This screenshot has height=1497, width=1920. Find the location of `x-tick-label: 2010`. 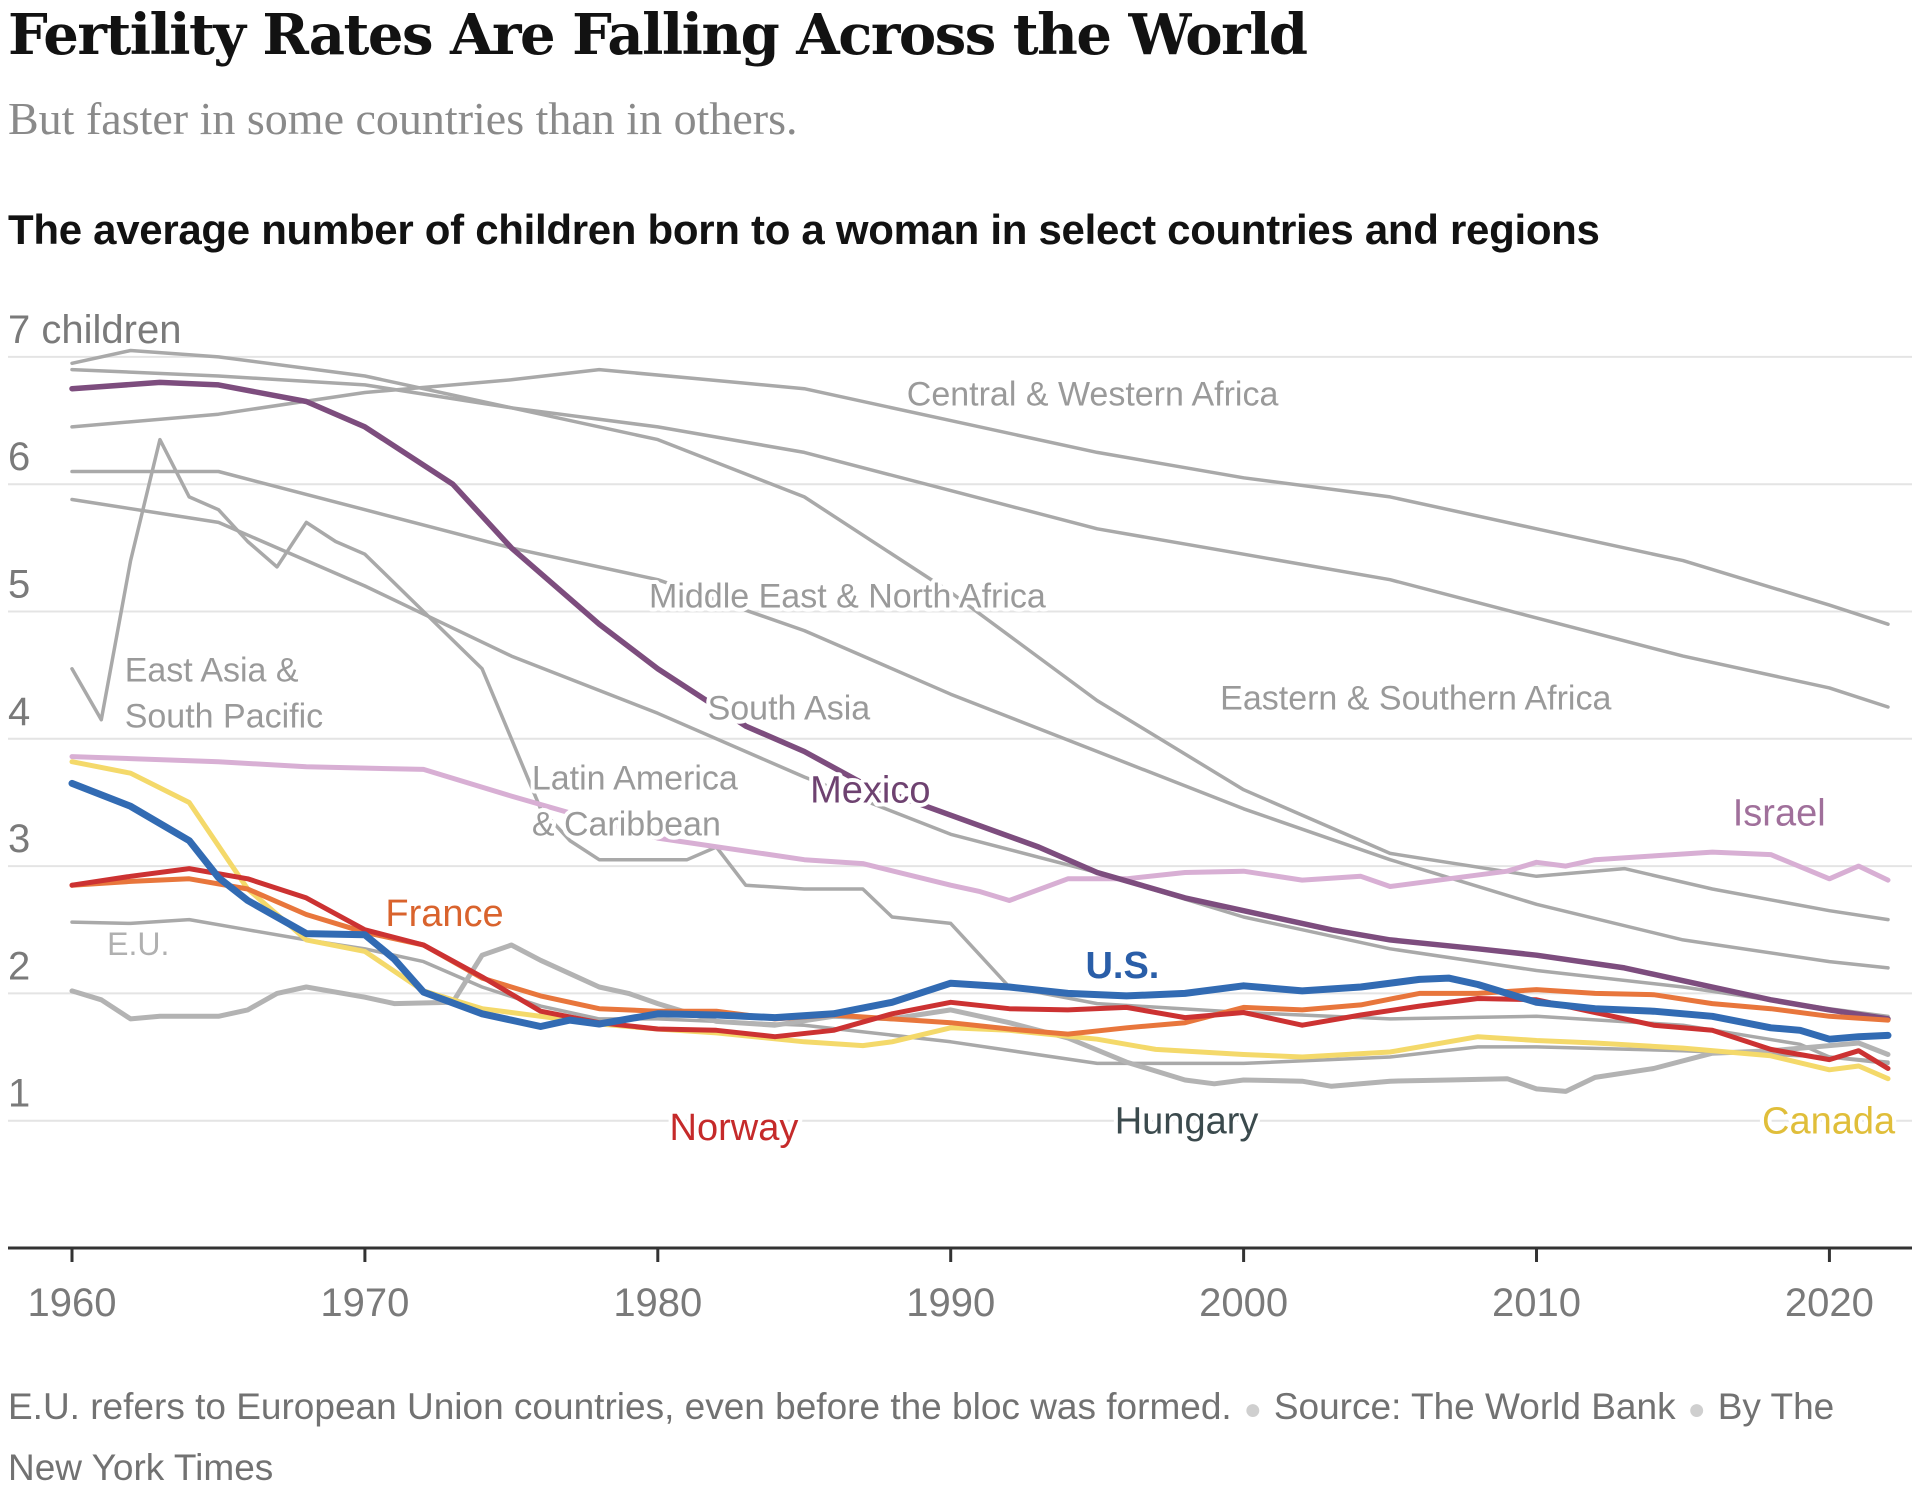

x-tick-label: 2010 is located at coordinates (1536, 1303).